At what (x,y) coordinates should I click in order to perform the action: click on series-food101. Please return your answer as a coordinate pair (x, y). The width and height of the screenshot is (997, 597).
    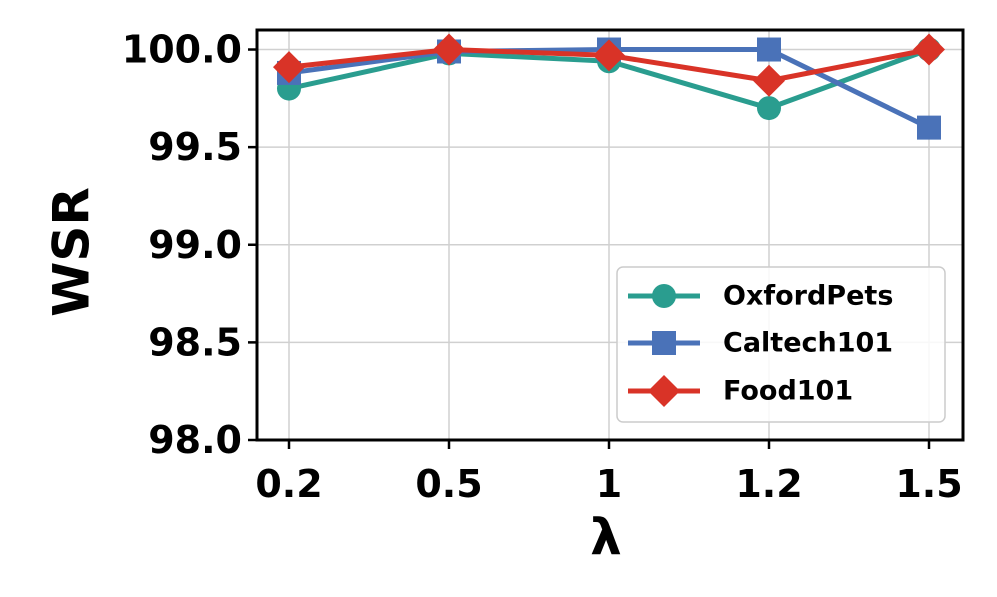
    Looking at the image, I should click on (609, 65).